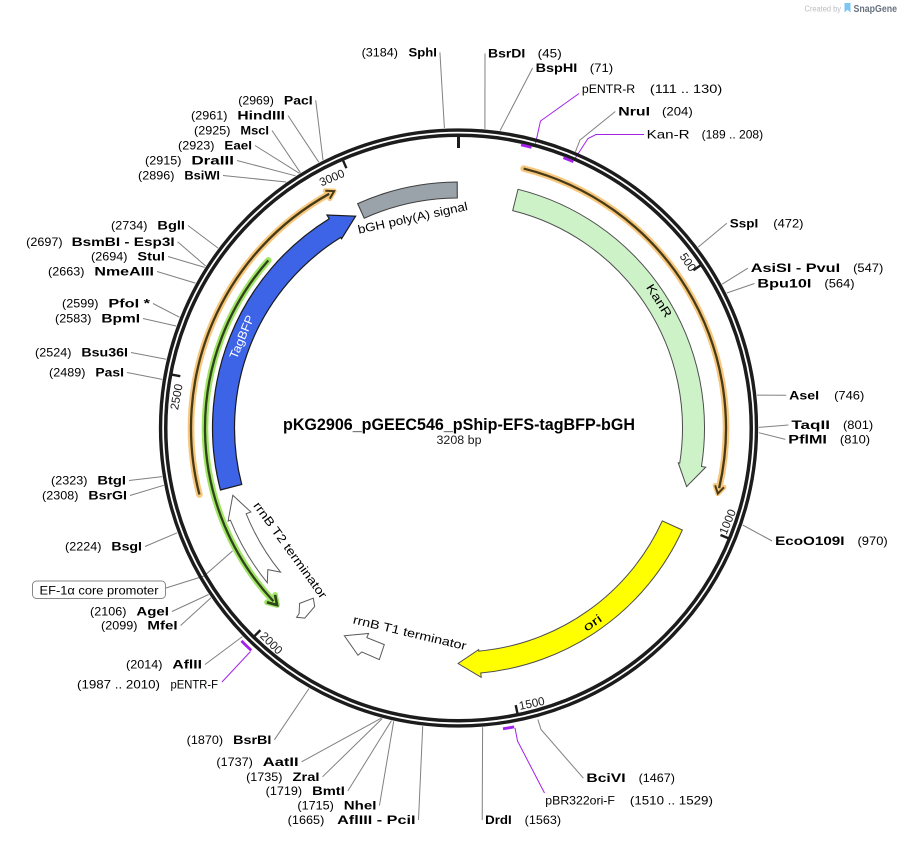 The width and height of the screenshot is (901, 843). What do you see at coordinates (605, 778) in the screenshot?
I see `svg-text: BciVI` at bounding box center [605, 778].